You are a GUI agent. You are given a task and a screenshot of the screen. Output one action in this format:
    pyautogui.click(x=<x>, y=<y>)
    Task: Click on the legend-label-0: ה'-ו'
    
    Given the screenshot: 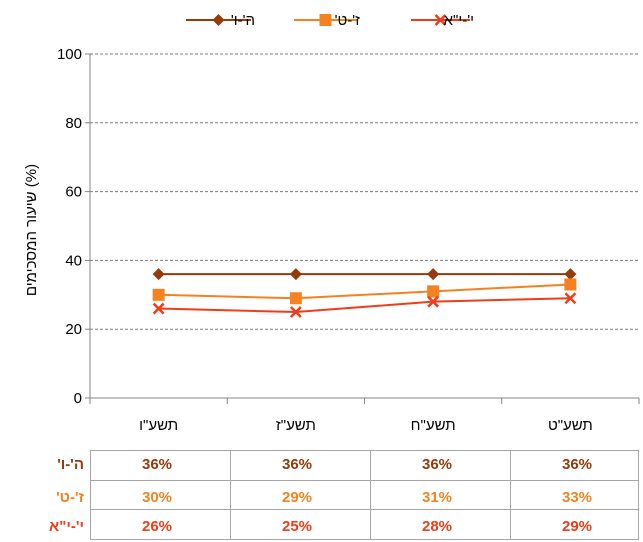 What is the action you would take?
    pyautogui.click(x=243, y=20)
    